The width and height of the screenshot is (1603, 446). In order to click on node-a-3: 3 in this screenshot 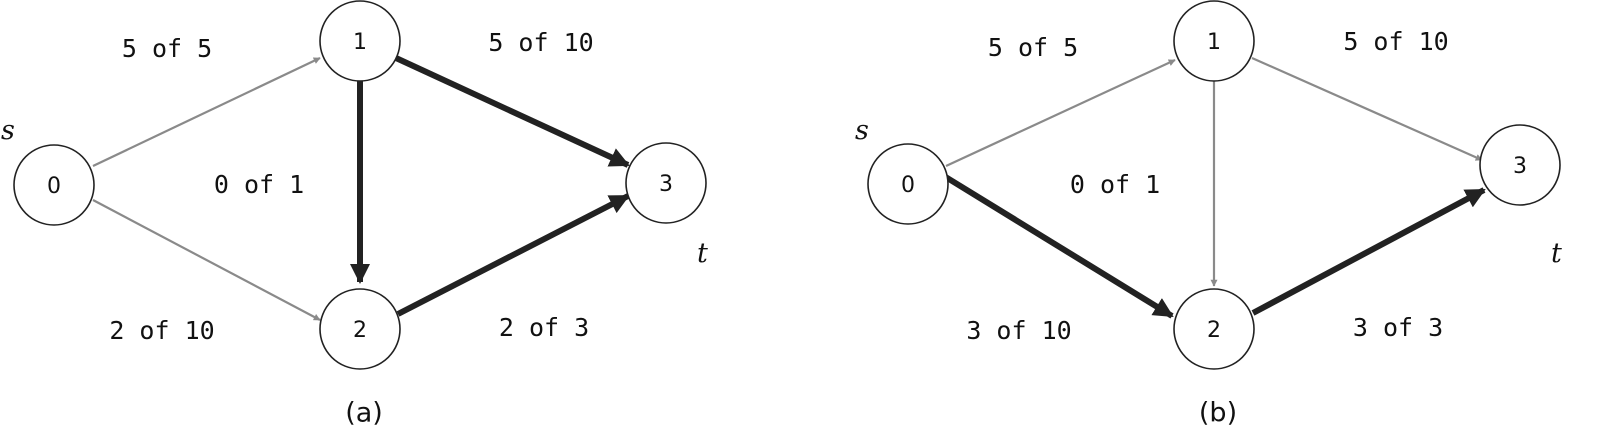, I will do `click(666, 183)`.